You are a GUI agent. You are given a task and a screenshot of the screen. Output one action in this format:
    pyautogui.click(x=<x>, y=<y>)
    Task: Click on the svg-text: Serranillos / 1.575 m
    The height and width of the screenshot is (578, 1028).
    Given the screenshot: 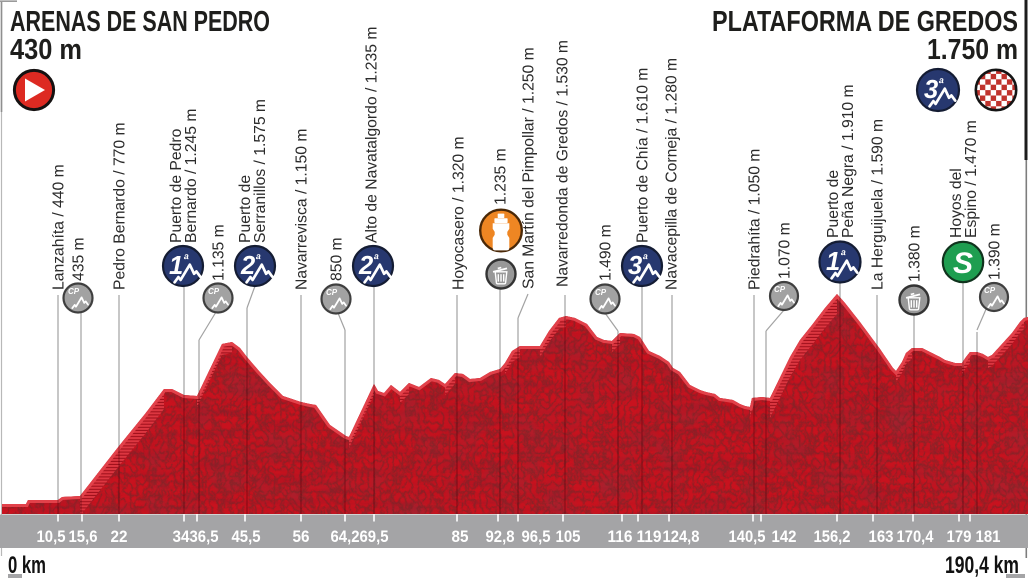 What is the action you would take?
    pyautogui.click(x=260, y=171)
    